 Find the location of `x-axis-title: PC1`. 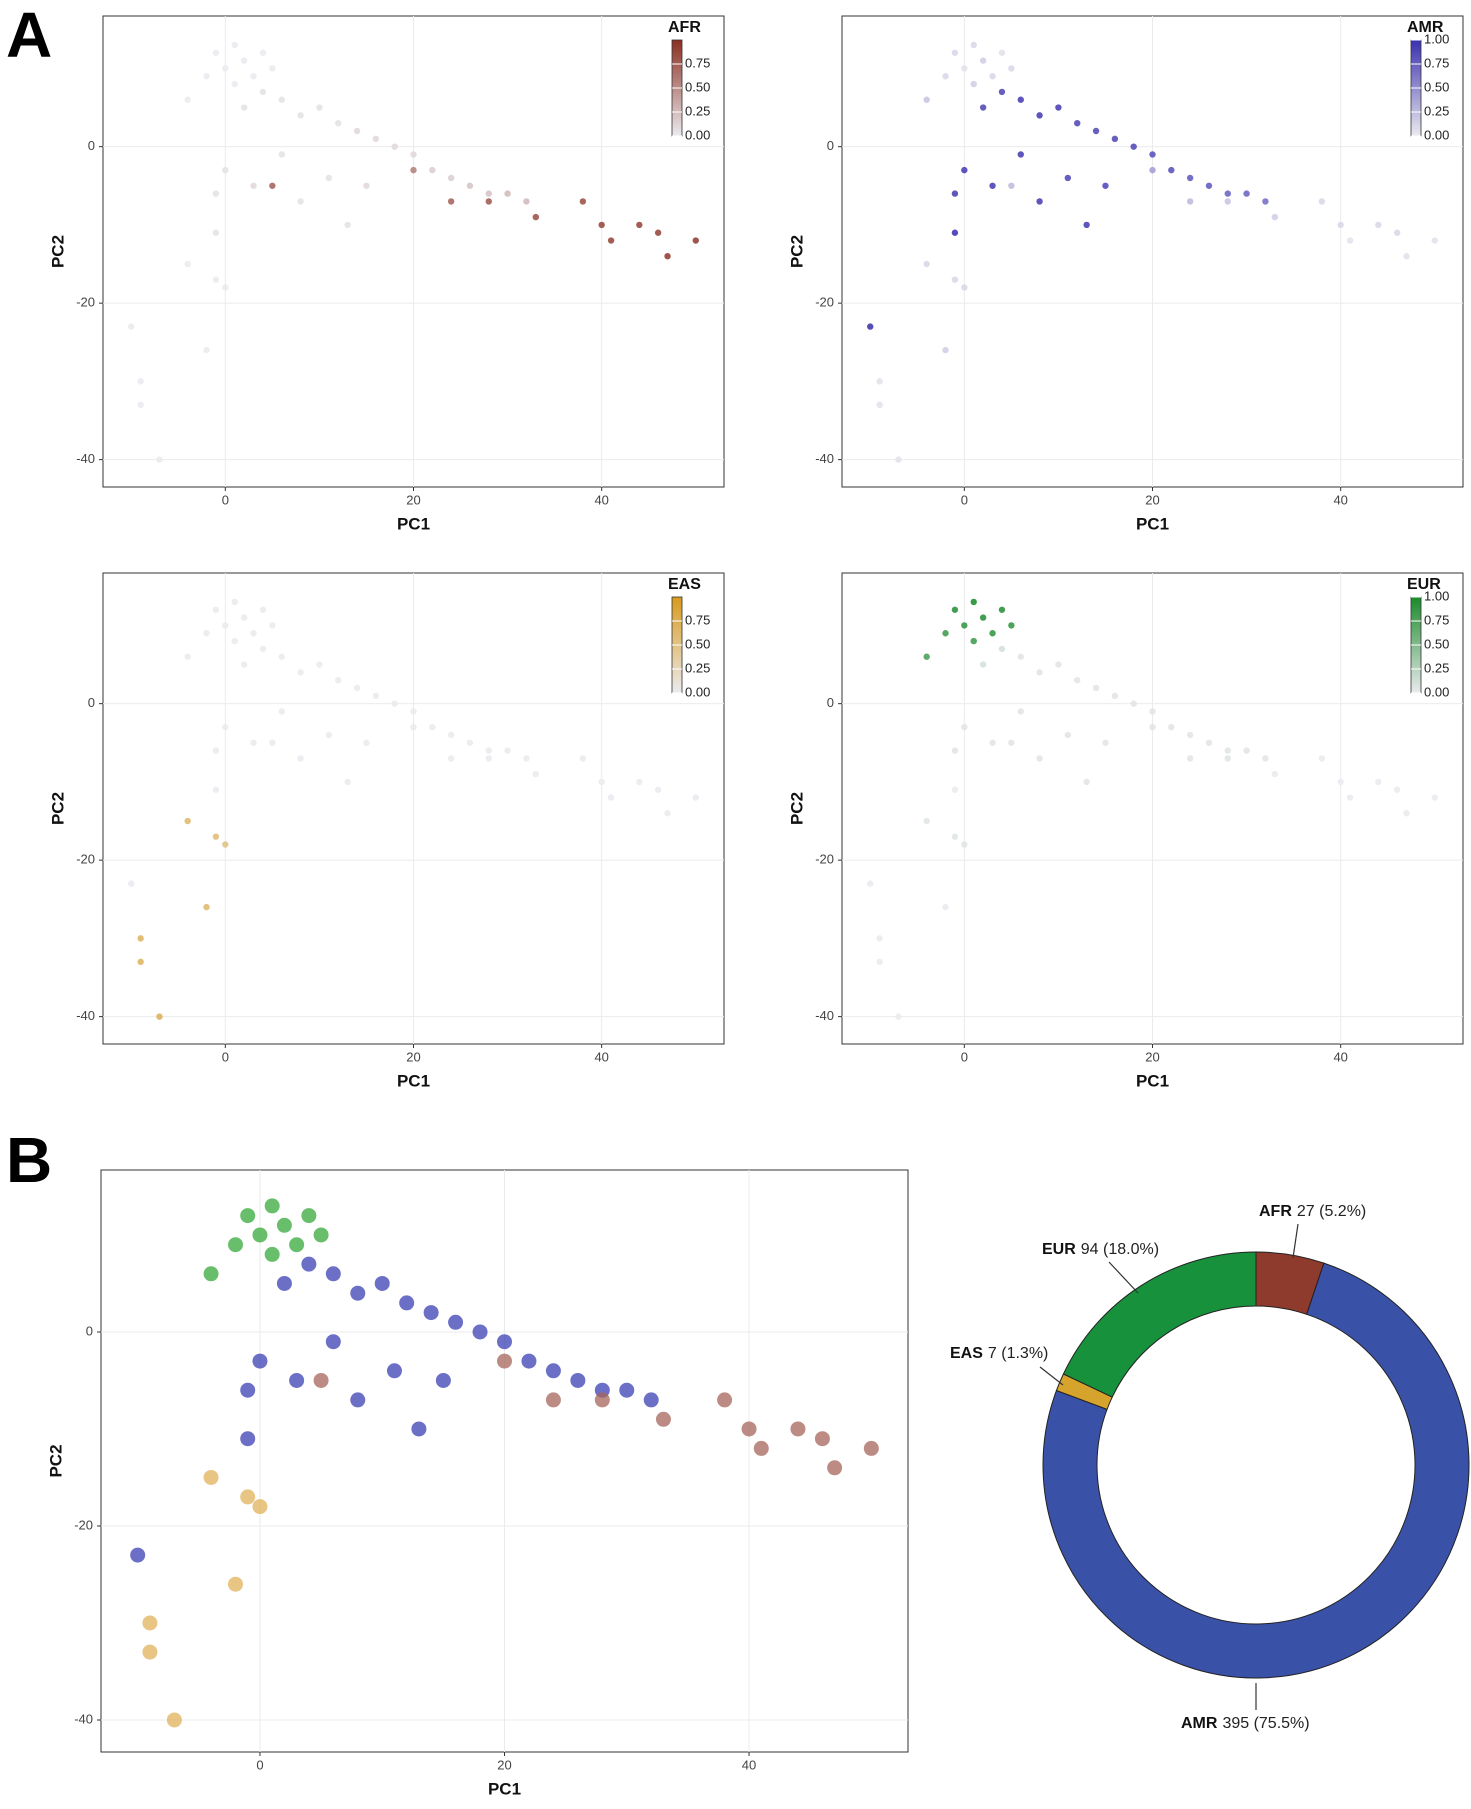

x-axis-title: PC1 is located at coordinates (1152, 523).